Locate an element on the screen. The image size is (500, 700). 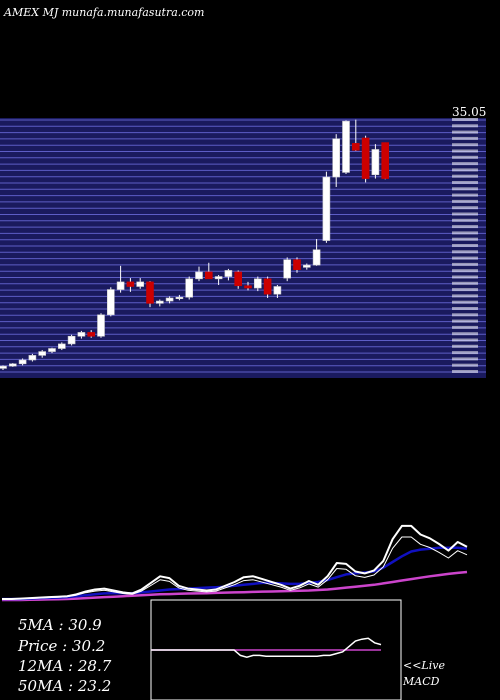
price-axis-ticks is located at coordinates (465, 245).